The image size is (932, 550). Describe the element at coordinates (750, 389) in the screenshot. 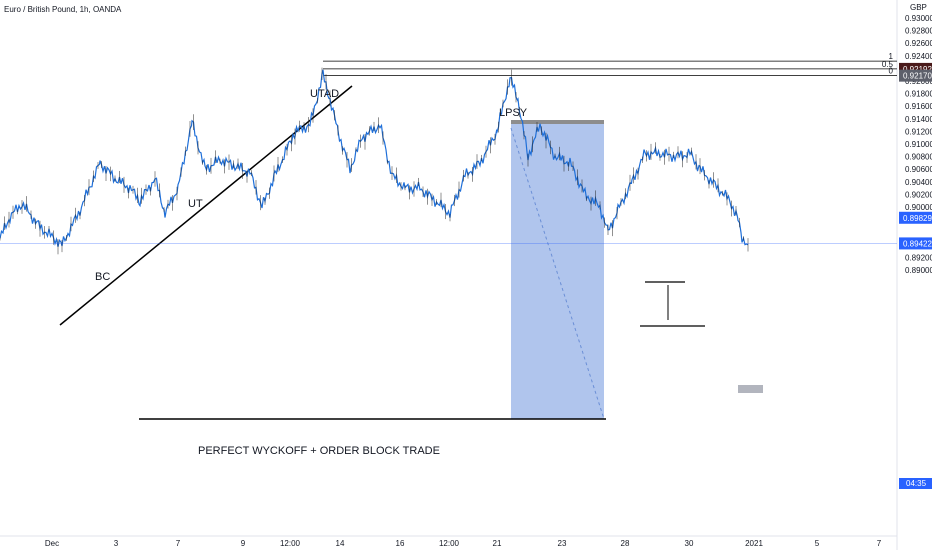

I see `target-zone` at that location.